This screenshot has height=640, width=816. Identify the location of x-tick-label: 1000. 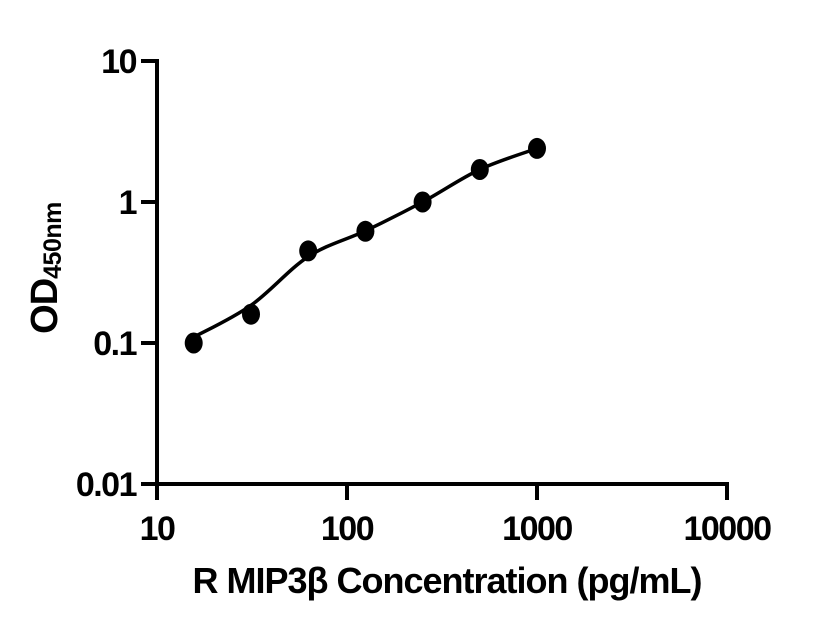
(537, 529).